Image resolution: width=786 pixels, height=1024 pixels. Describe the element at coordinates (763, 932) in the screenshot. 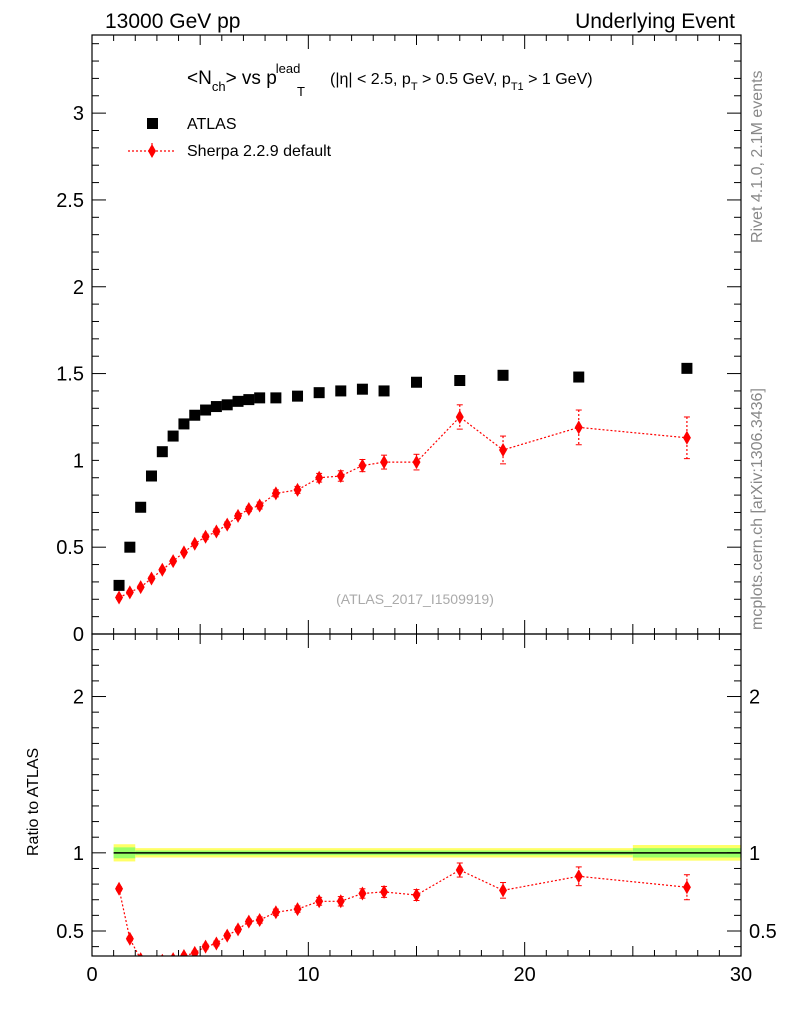

I see `ratio-y-tick-label-right: 0.5` at that location.